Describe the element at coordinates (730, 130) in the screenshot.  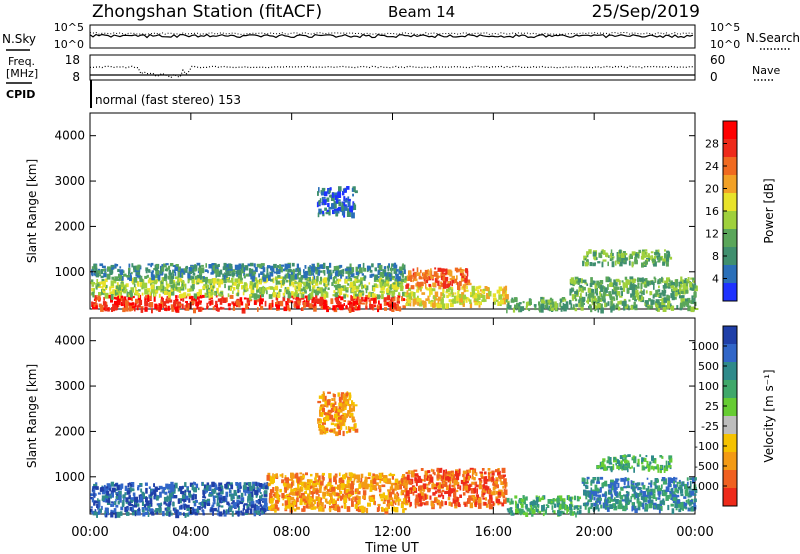
I see `colorbar-swatch` at that location.